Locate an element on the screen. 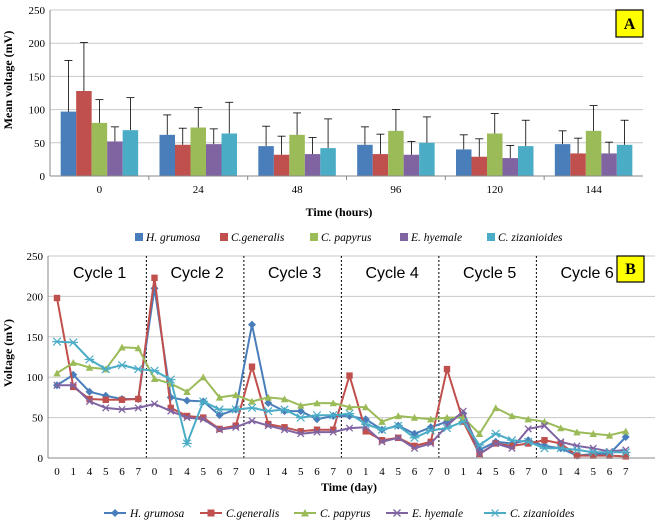 The width and height of the screenshot is (664, 522). a-y-tick-label: 100 is located at coordinates (37, 111).